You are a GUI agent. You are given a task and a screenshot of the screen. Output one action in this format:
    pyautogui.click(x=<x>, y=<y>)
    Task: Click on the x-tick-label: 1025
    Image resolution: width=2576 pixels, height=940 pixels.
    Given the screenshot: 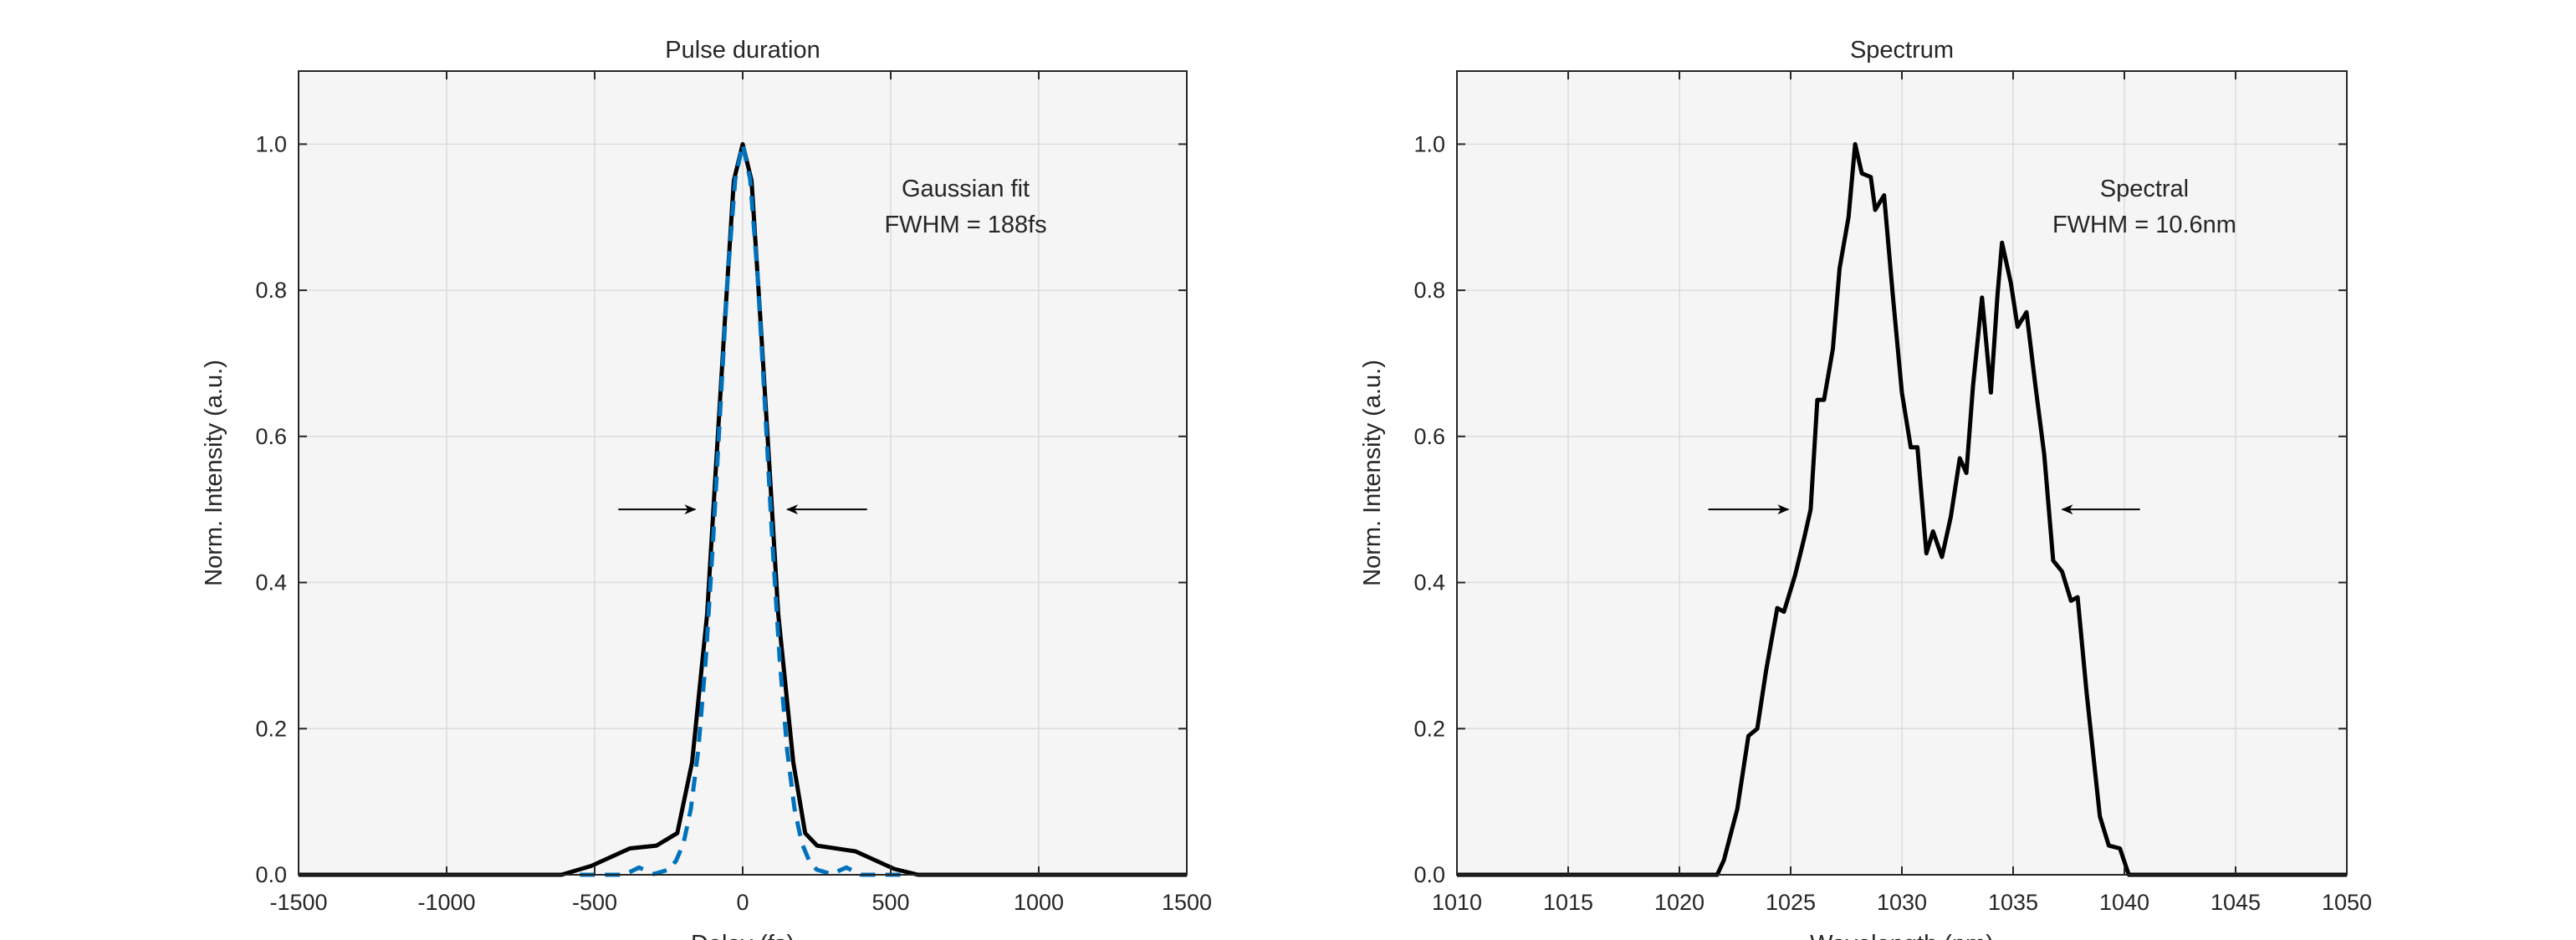 What is the action you would take?
    pyautogui.click(x=1791, y=902)
    